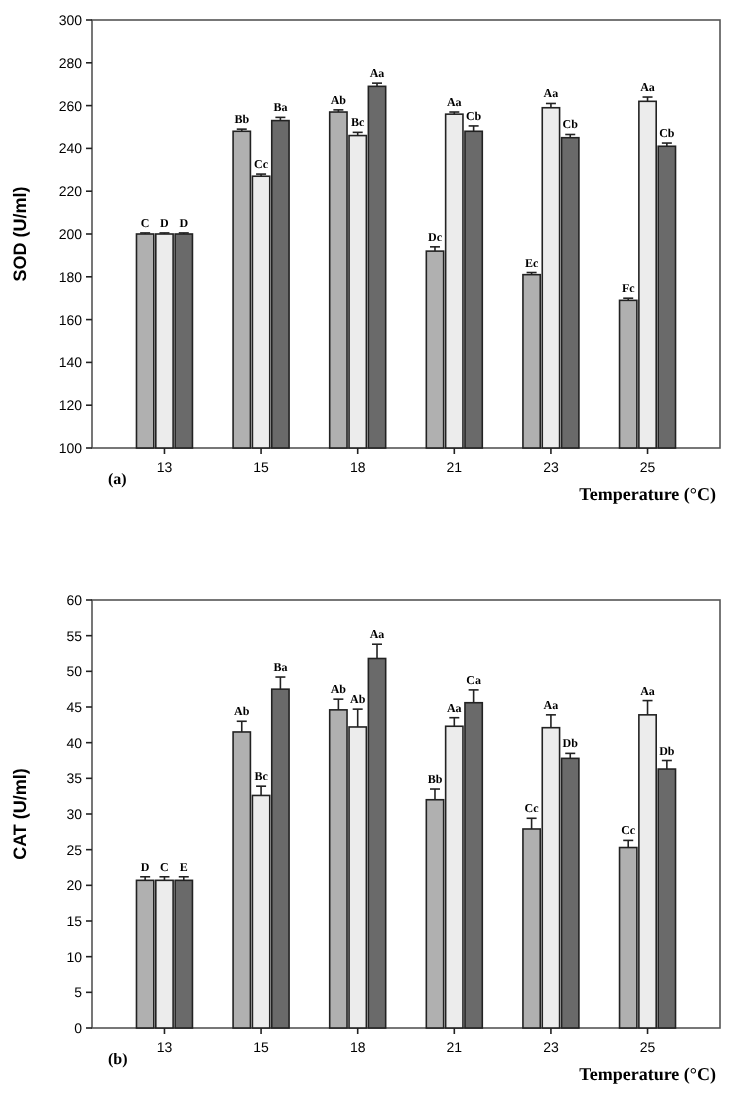 The height and width of the screenshot is (1100, 736). I want to click on text: (a), so click(118, 479).